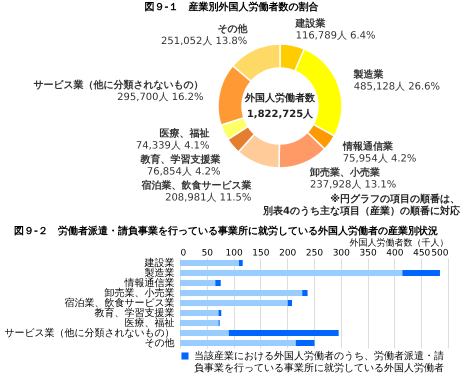  I want to click on x-tick-label: 250, so click(315, 253).